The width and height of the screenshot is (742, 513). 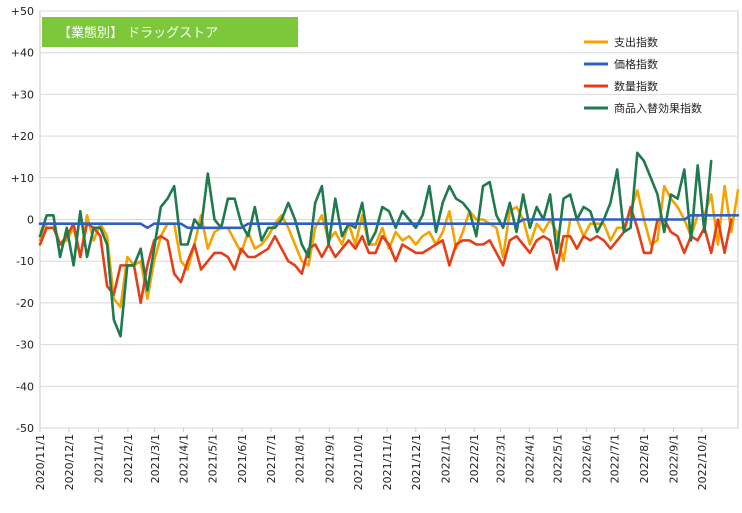 I want to click on y-tick-label: +20, so click(x=22, y=136).